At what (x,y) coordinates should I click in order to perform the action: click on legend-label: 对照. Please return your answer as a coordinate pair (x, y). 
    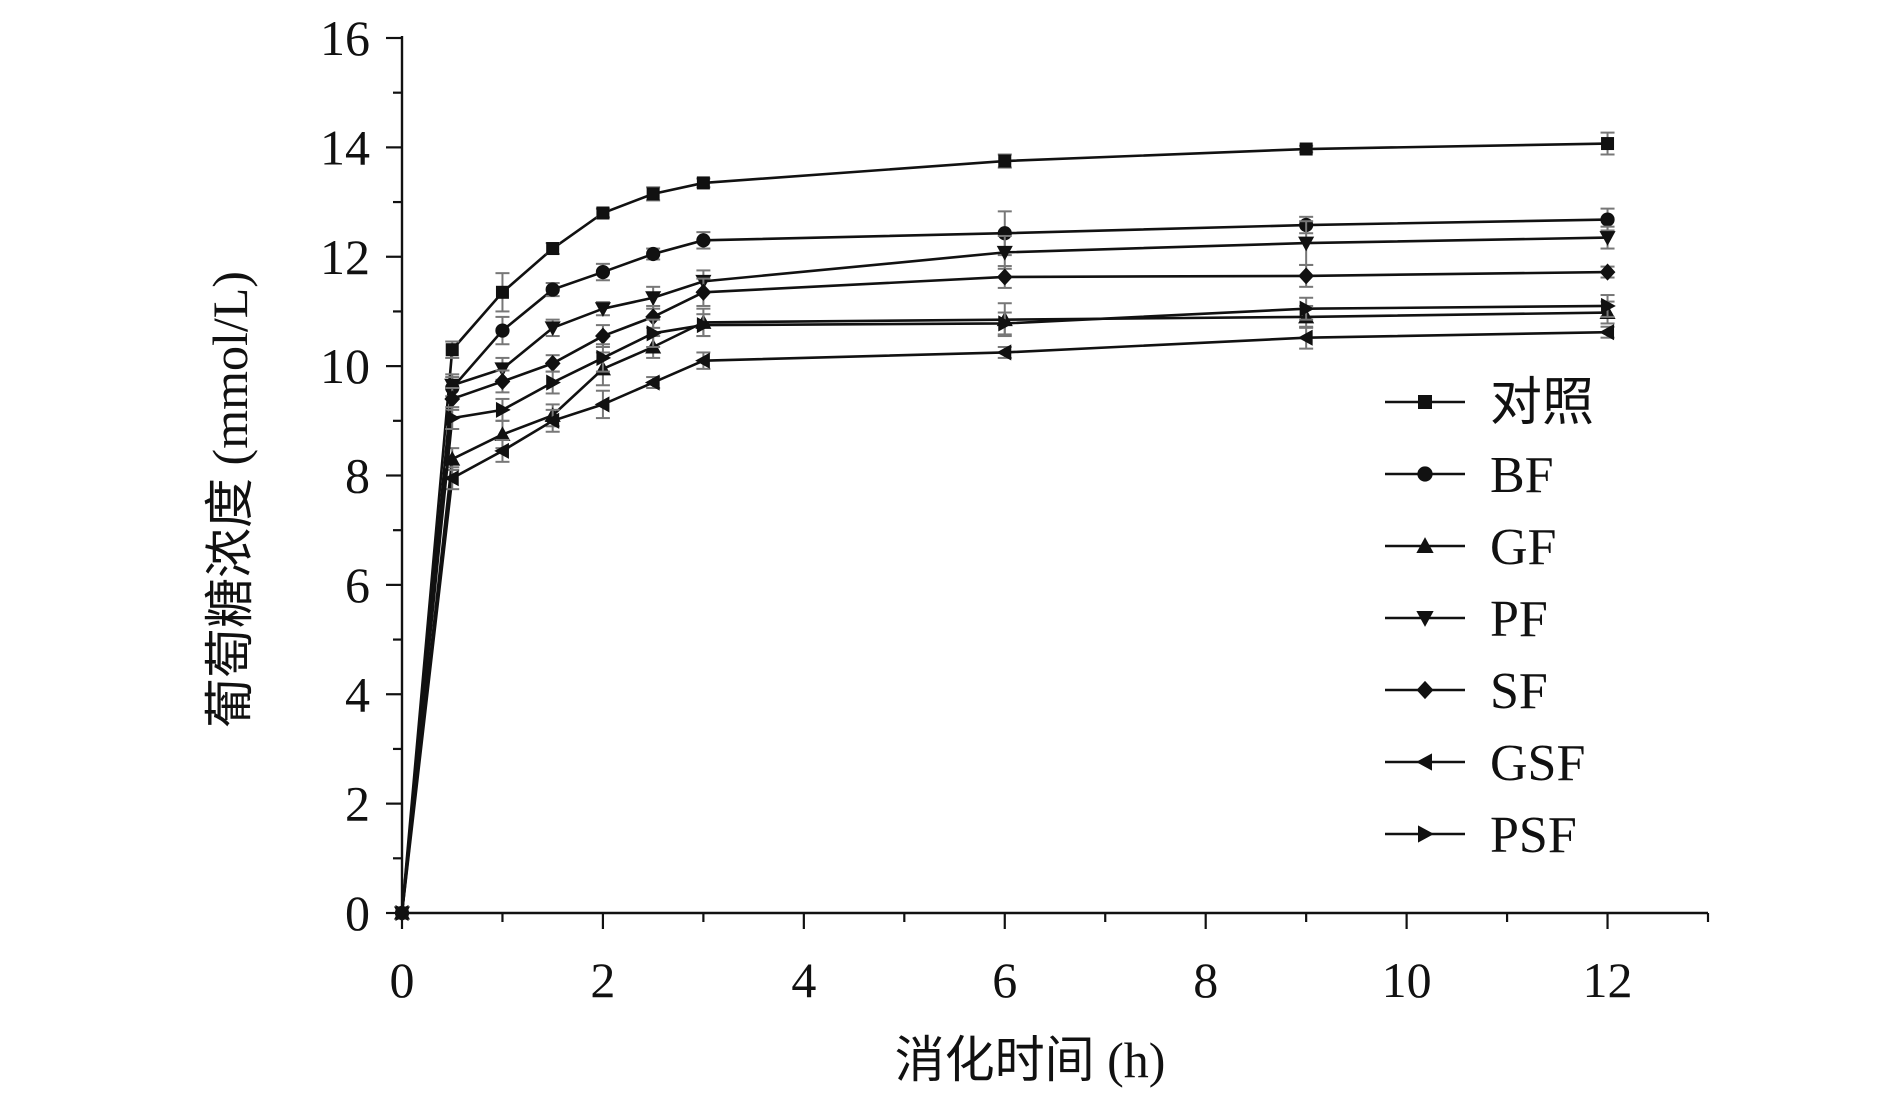
    Looking at the image, I should click on (1542, 403).